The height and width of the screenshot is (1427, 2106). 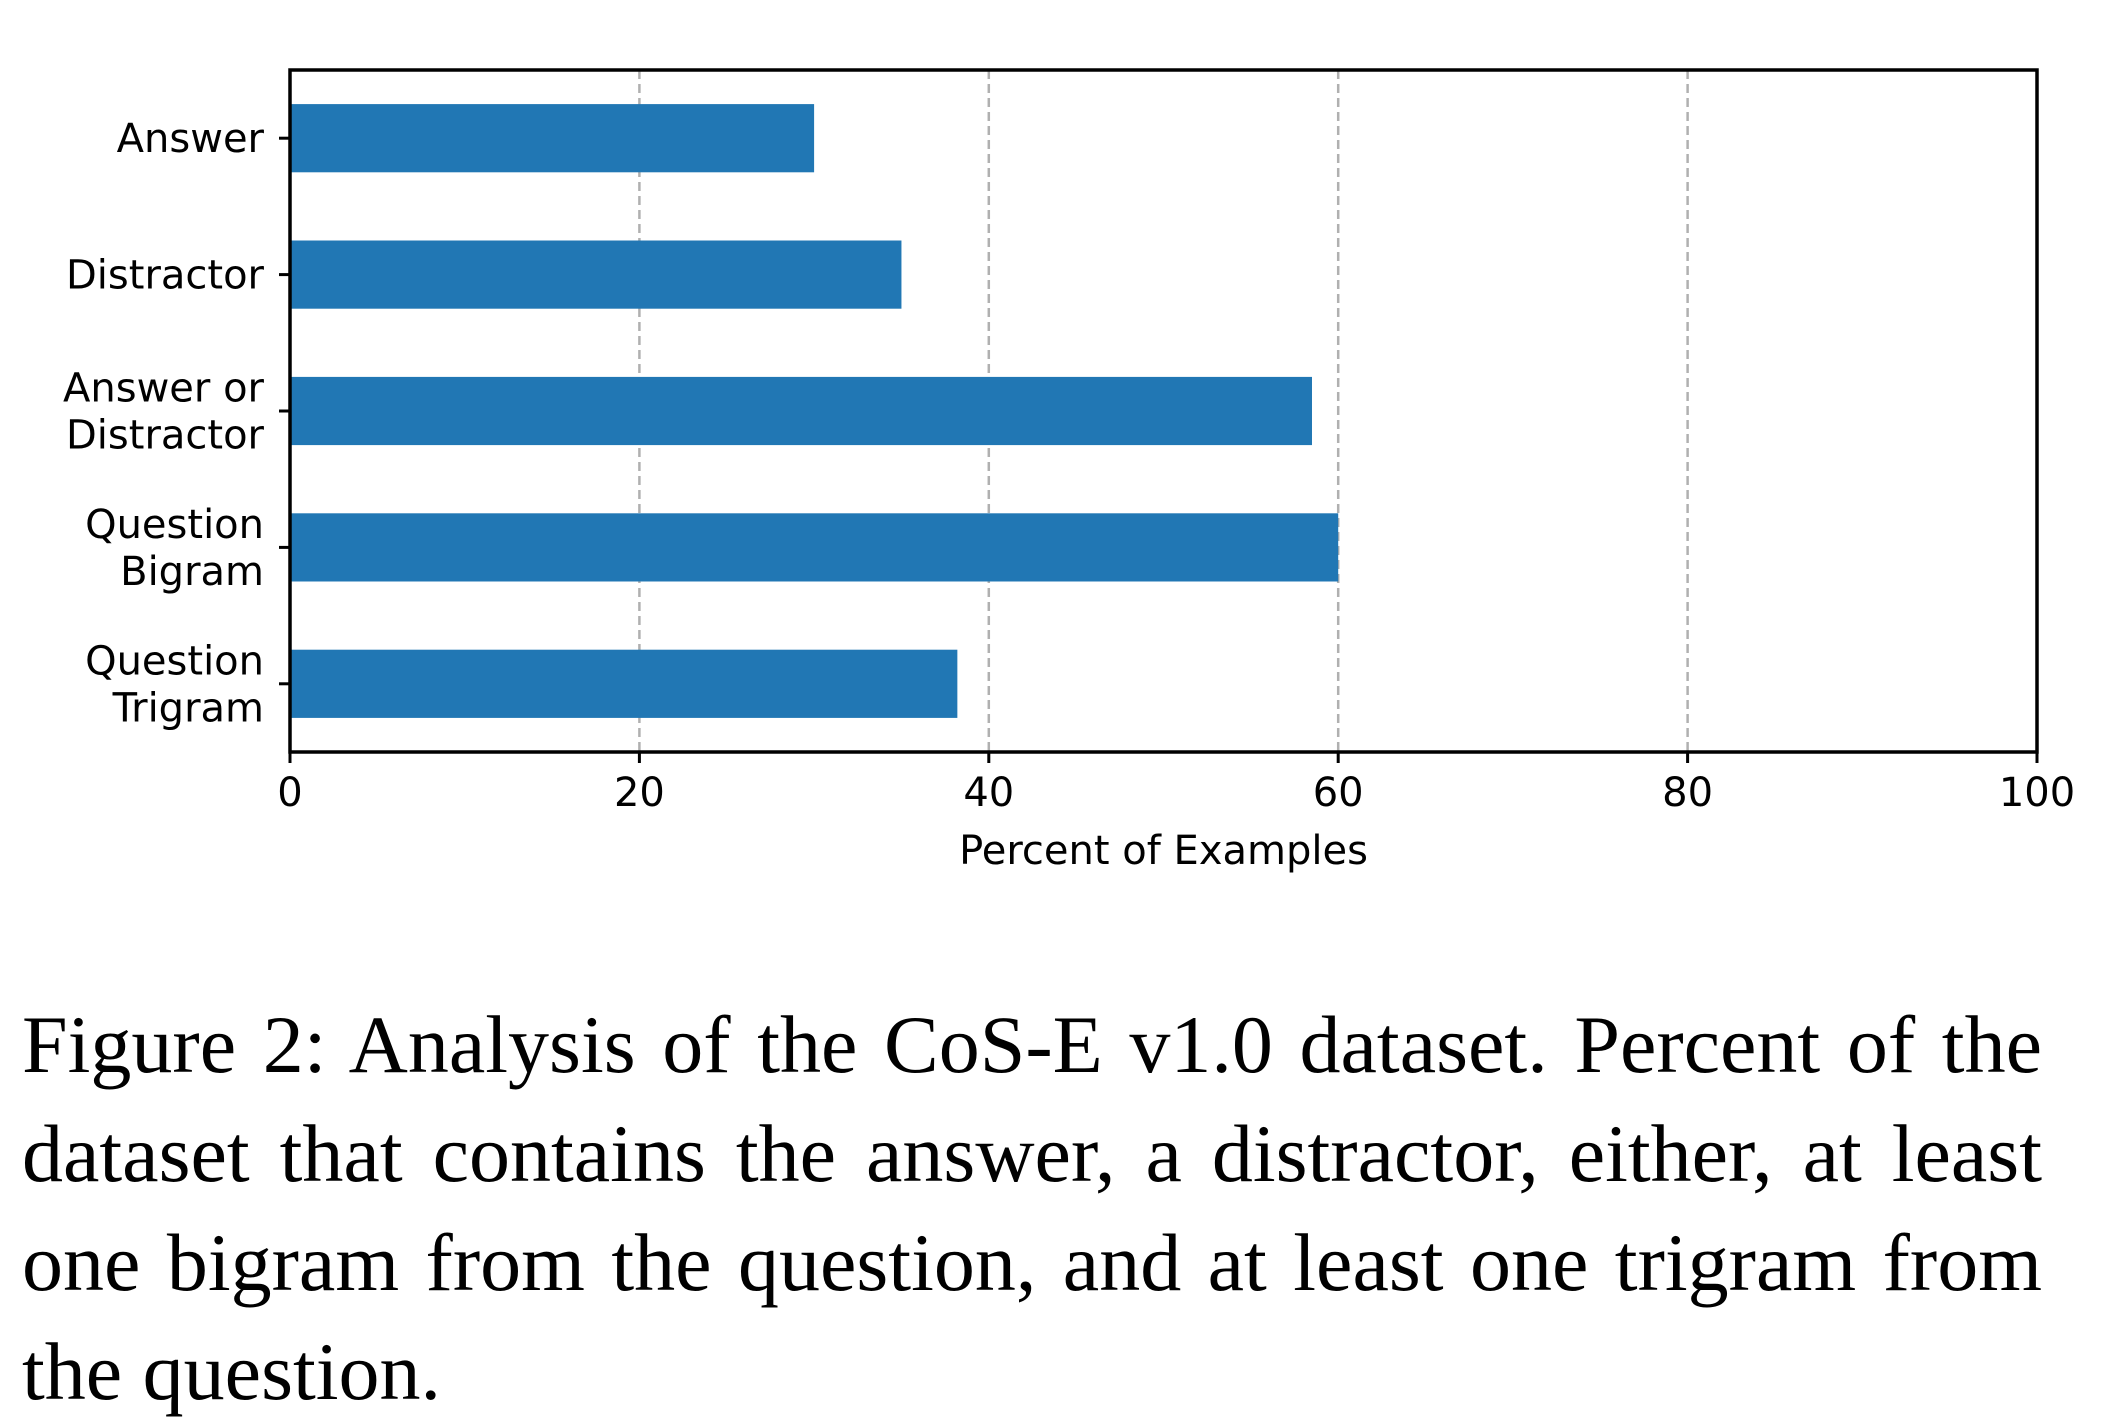 What do you see at coordinates (289, 793) in the screenshot?
I see `x-tick-label: 0` at bounding box center [289, 793].